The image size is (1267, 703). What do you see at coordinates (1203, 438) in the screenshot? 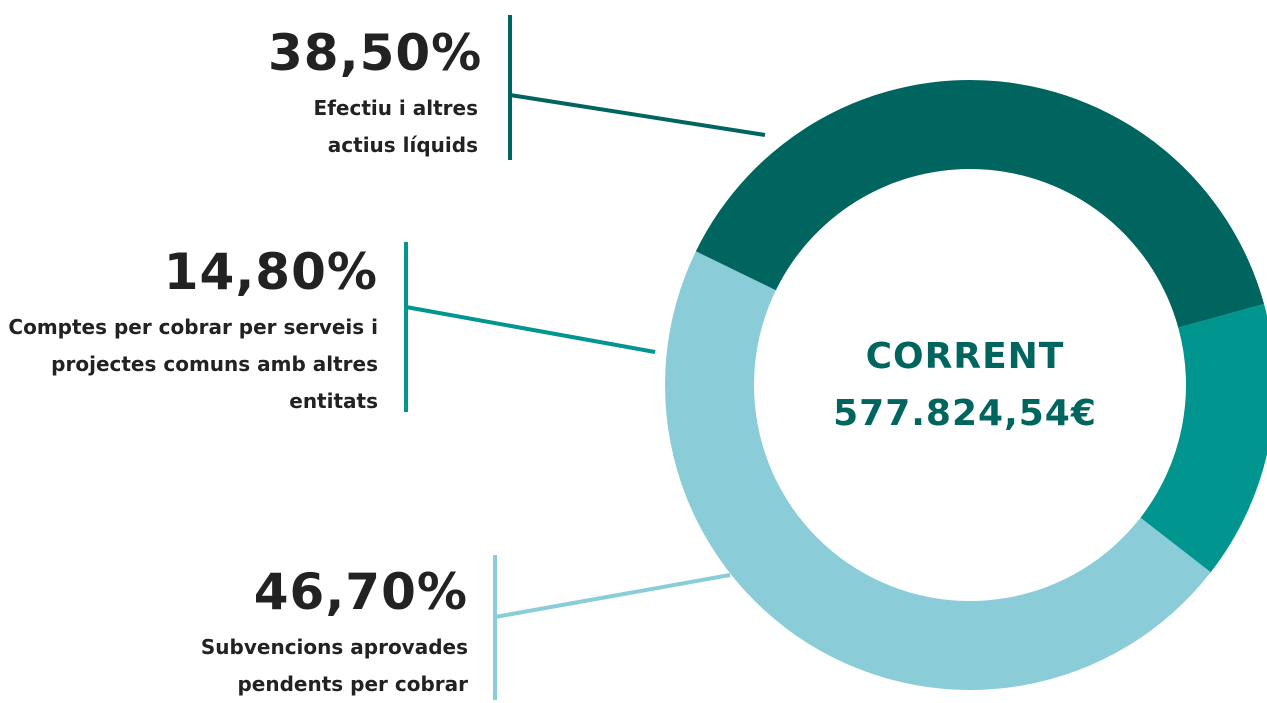
I see `donut-segment` at bounding box center [1203, 438].